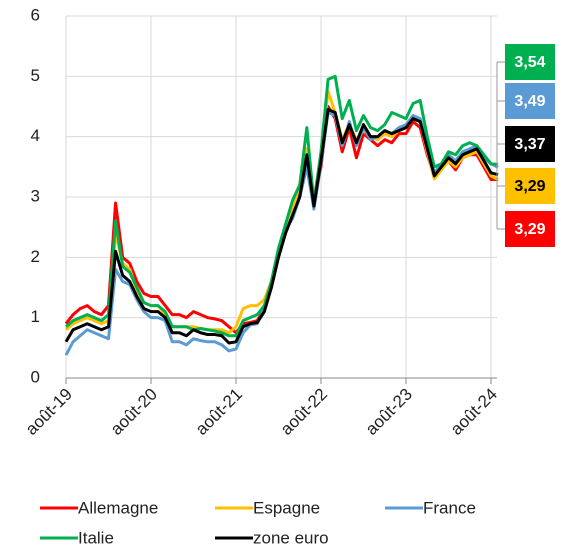  I want to click on x-tick-label: août-24, so click(474, 412).